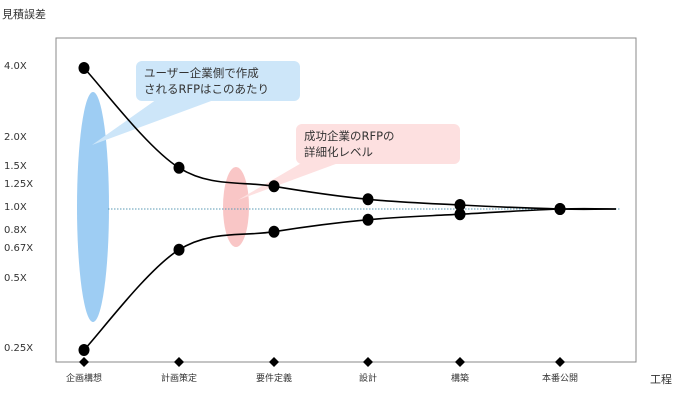 The height and width of the screenshot is (400, 676). Describe the element at coordinates (15, 137) in the screenshot. I see `y-tick-label: 2.0X` at that location.